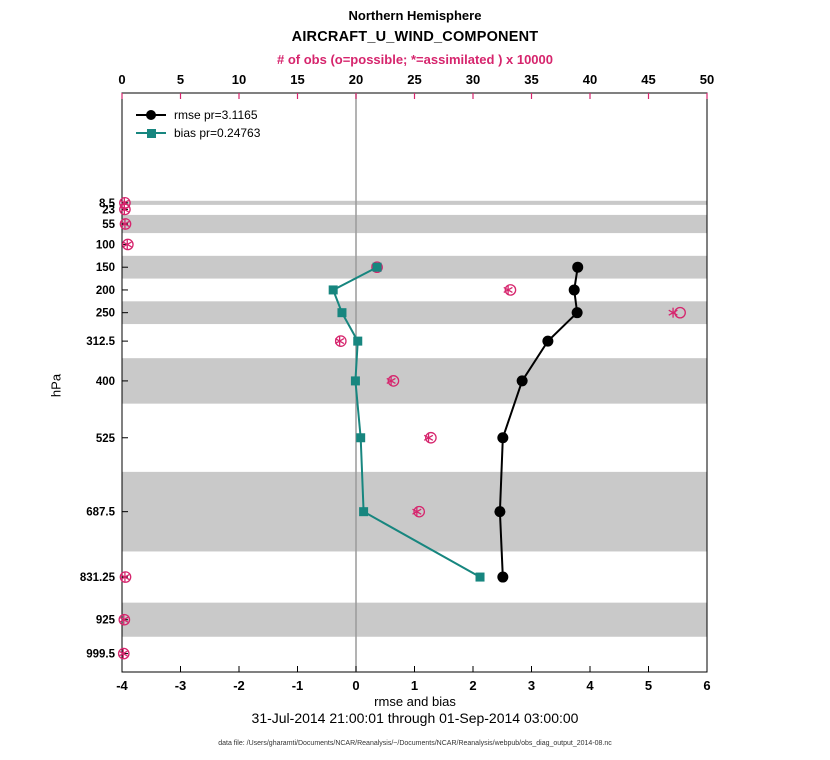  I want to click on obs-axis-tick-label: 10, so click(239, 79).